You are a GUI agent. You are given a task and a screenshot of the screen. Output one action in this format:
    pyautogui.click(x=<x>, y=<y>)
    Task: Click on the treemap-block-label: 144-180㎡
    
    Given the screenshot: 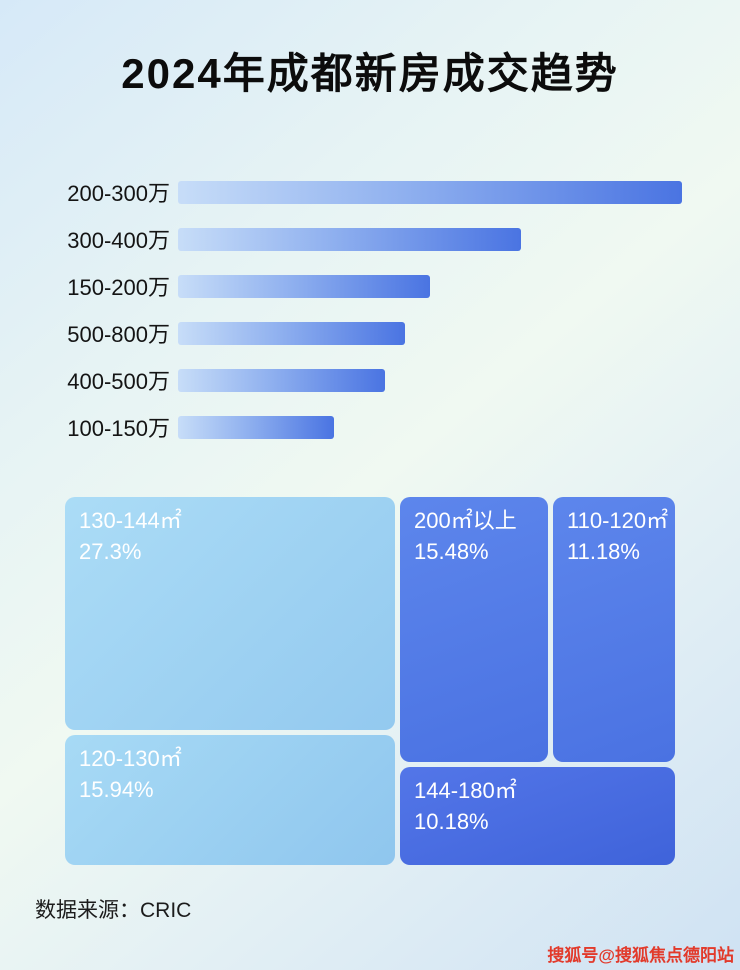 What is the action you would take?
    pyautogui.click(x=465, y=790)
    